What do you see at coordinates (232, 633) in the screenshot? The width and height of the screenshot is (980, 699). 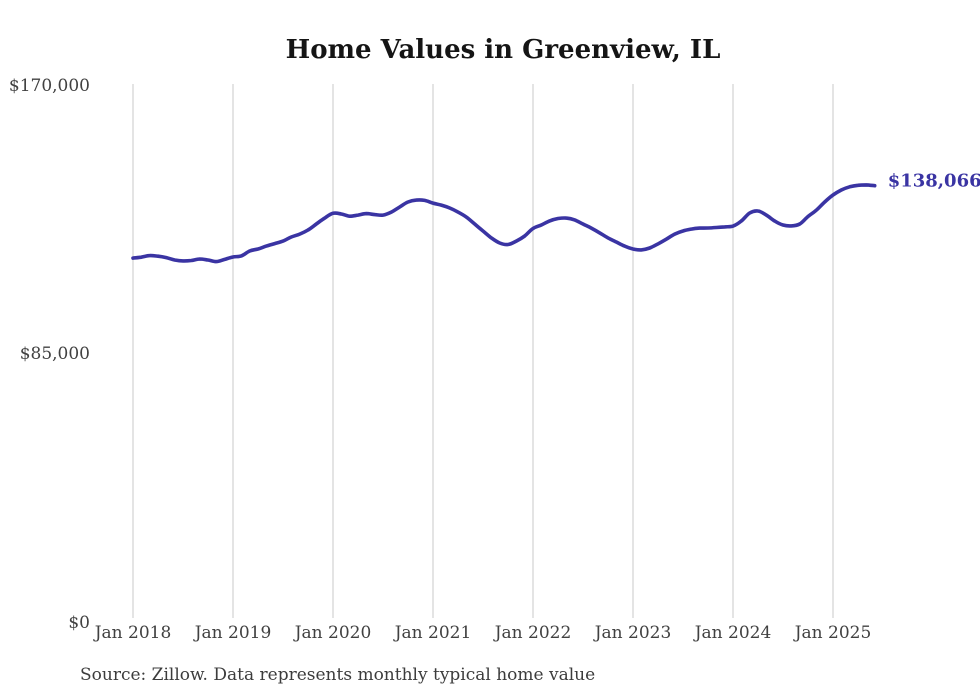 I see `x-tick-label-jan-2019: Jan 2019` at bounding box center [232, 633].